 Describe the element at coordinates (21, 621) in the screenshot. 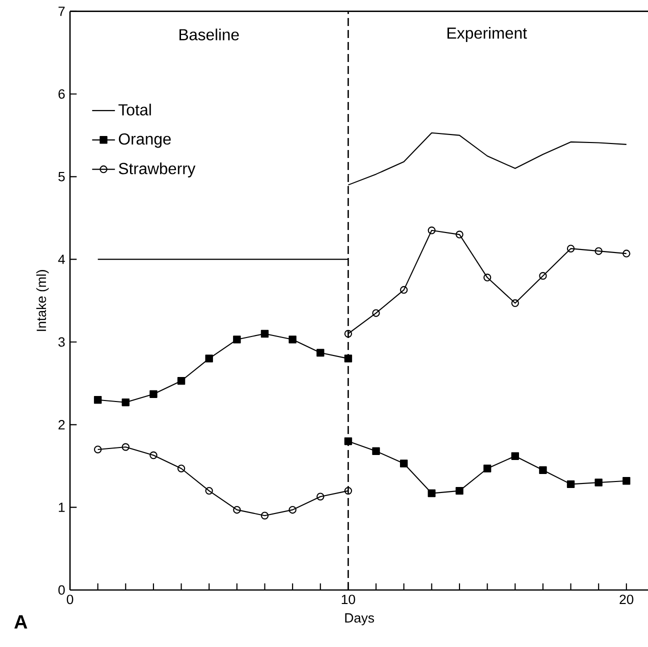

I see `text: A` at that location.